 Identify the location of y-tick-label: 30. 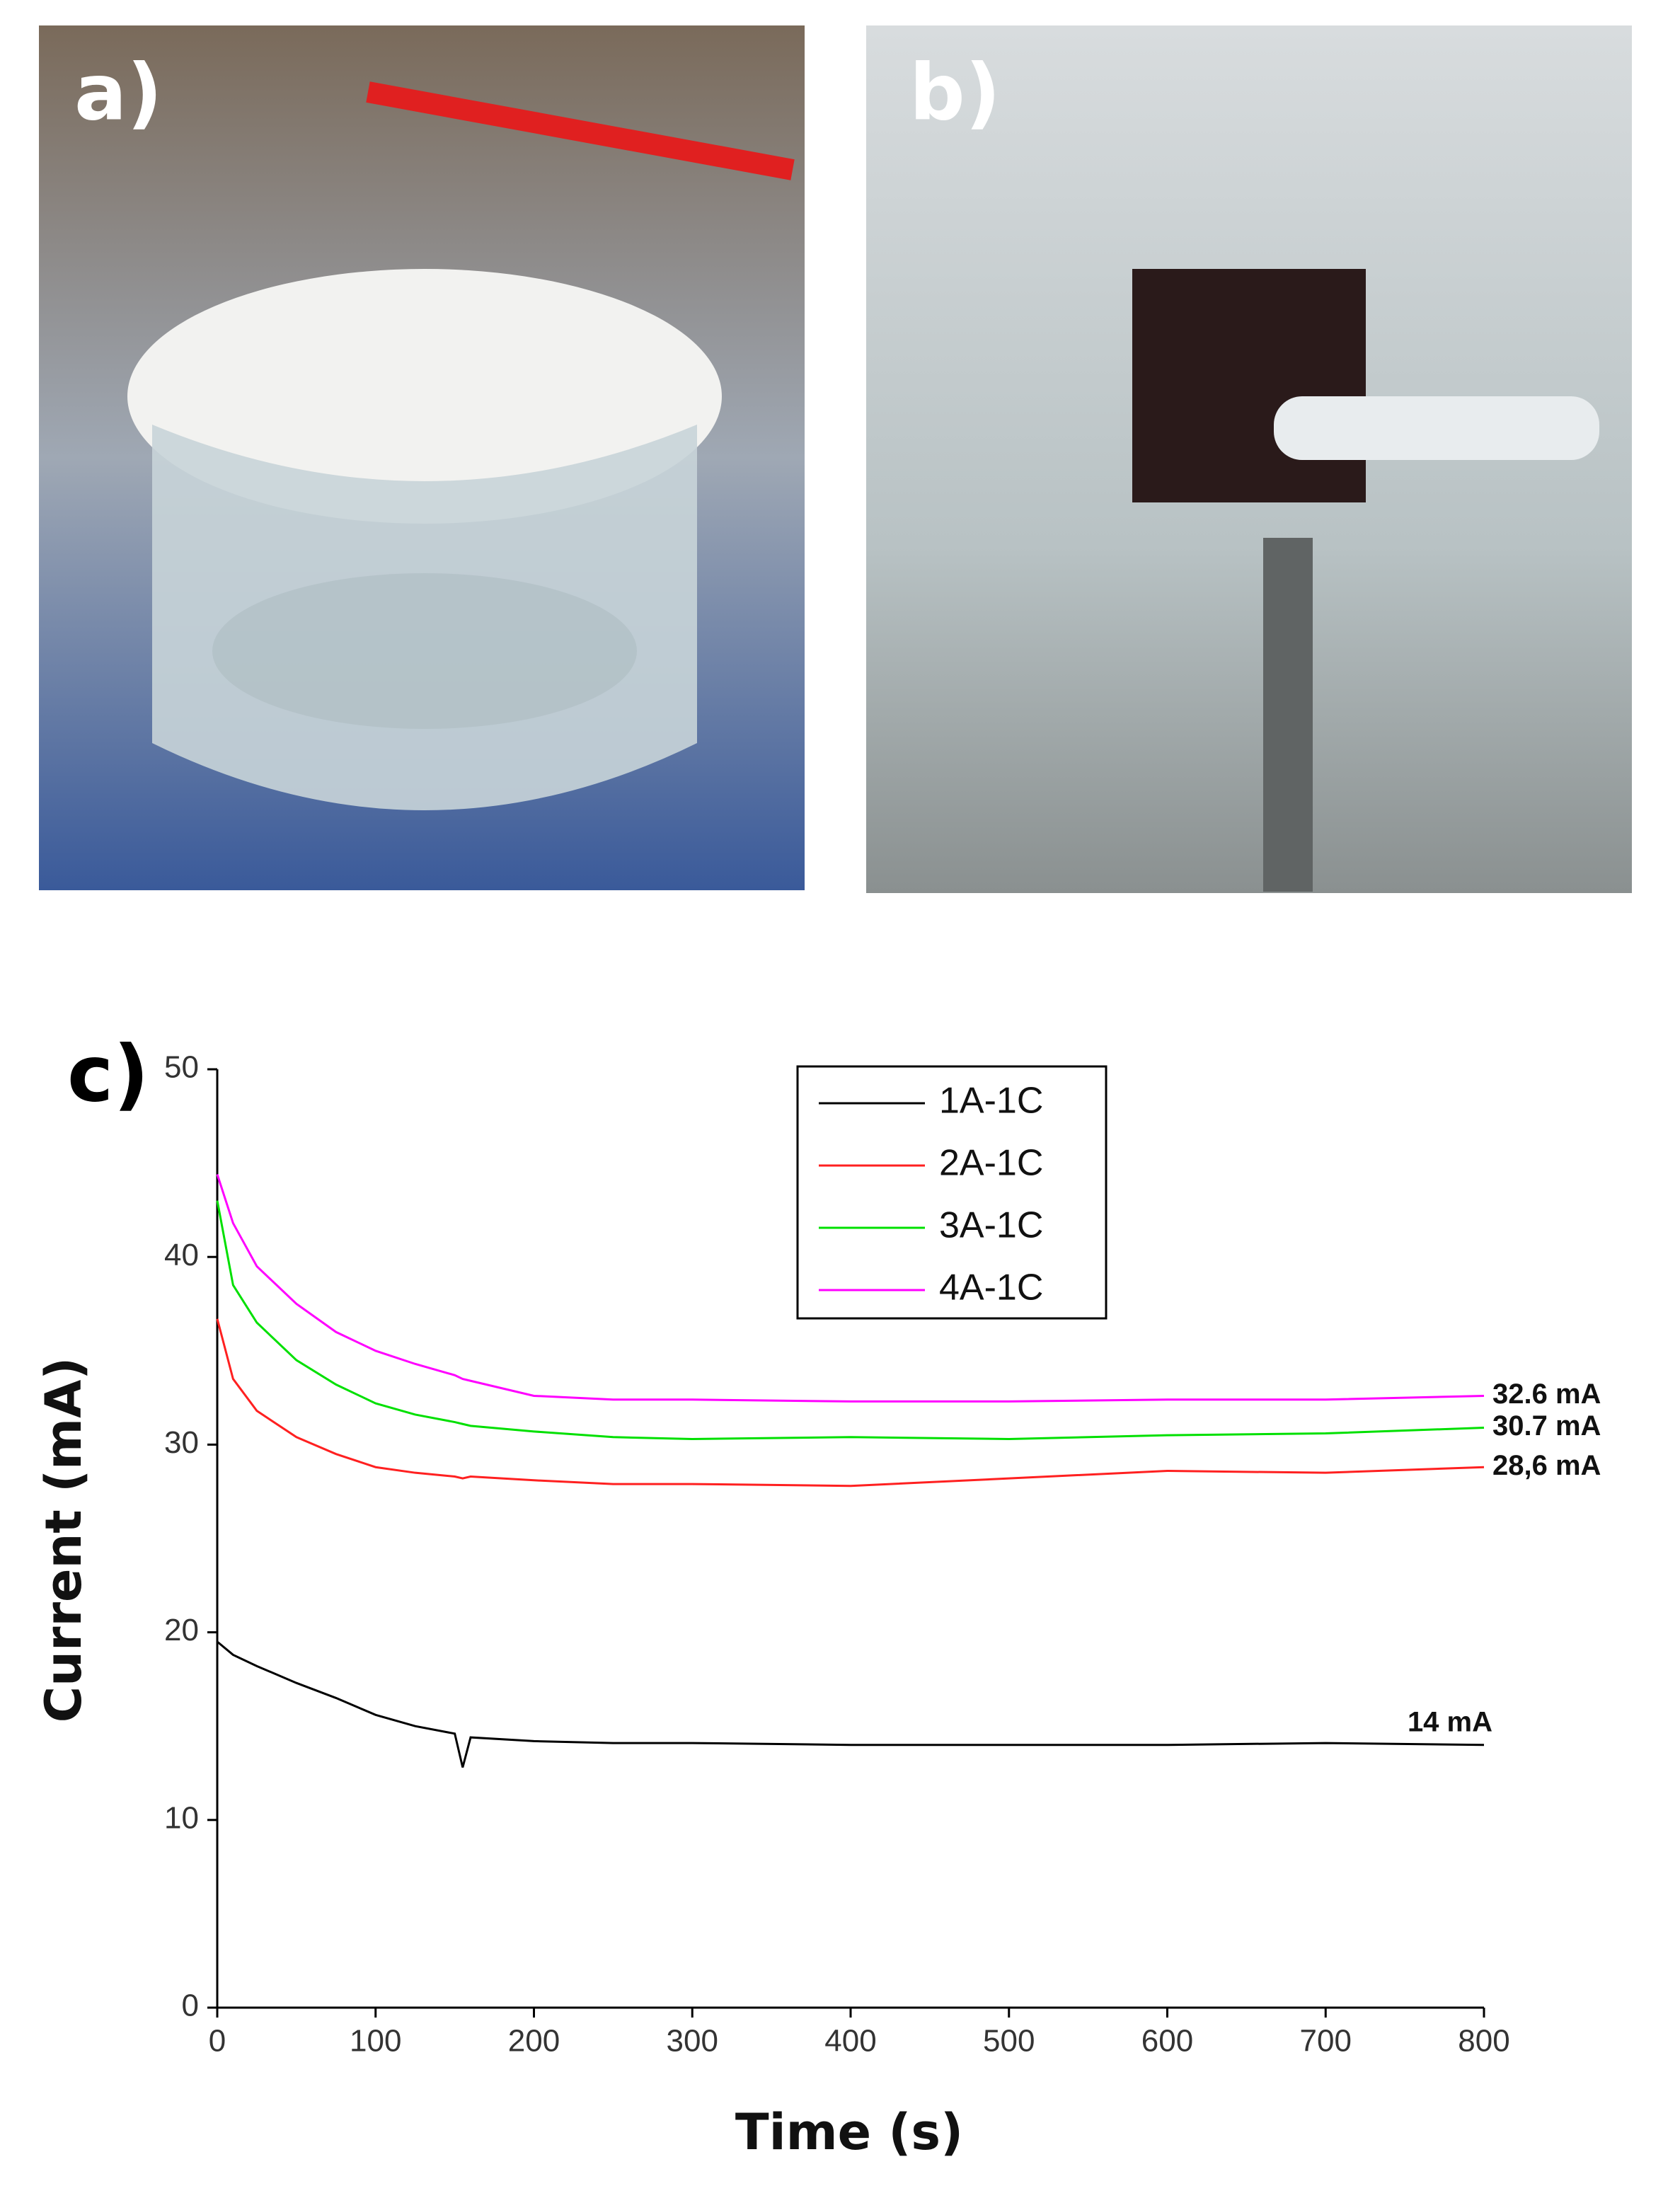
(181, 1443).